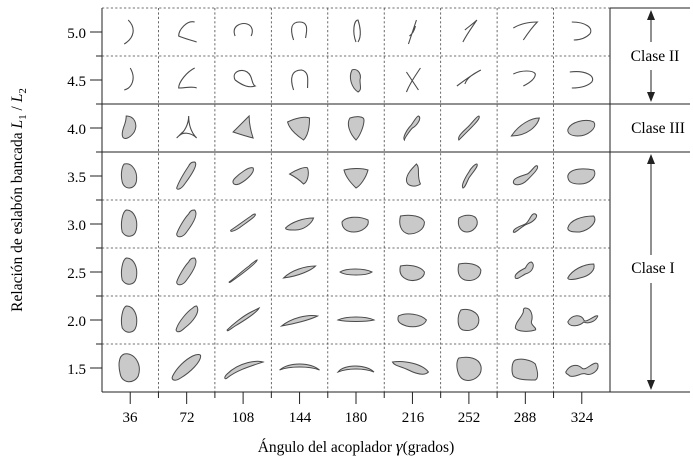  What do you see at coordinates (658, 128) in the screenshot?
I see `class-iii-label: Clase III` at bounding box center [658, 128].